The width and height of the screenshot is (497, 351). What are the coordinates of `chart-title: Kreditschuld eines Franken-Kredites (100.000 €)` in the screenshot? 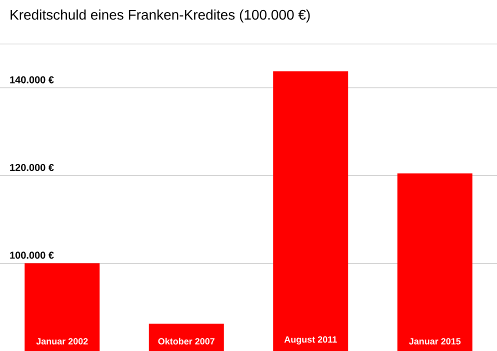 It's located at (160, 16).